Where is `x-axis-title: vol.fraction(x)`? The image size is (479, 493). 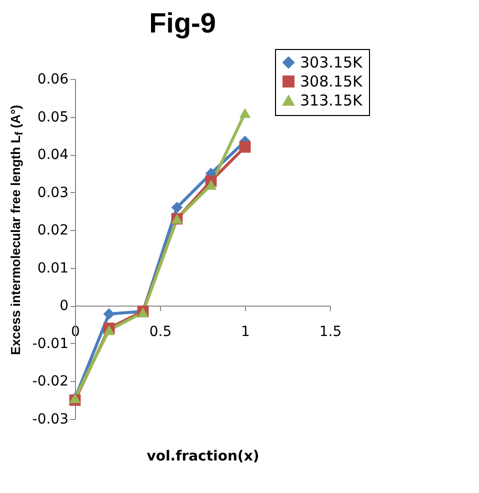
x-axis-title: vol.fraction(x) is located at coordinates (202, 456).